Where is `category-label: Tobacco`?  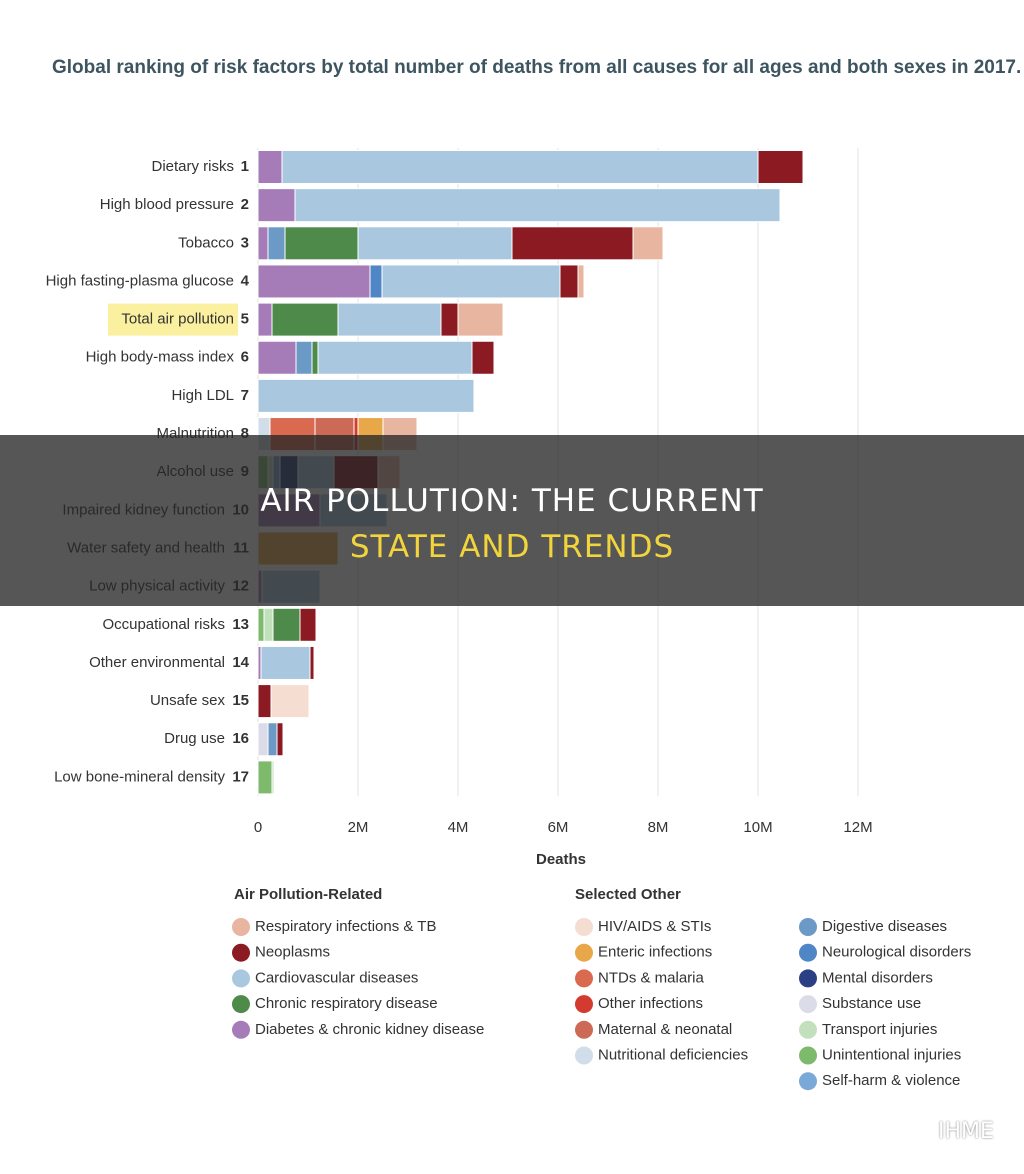
category-label: Tobacco is located at coordinates (206, 242).